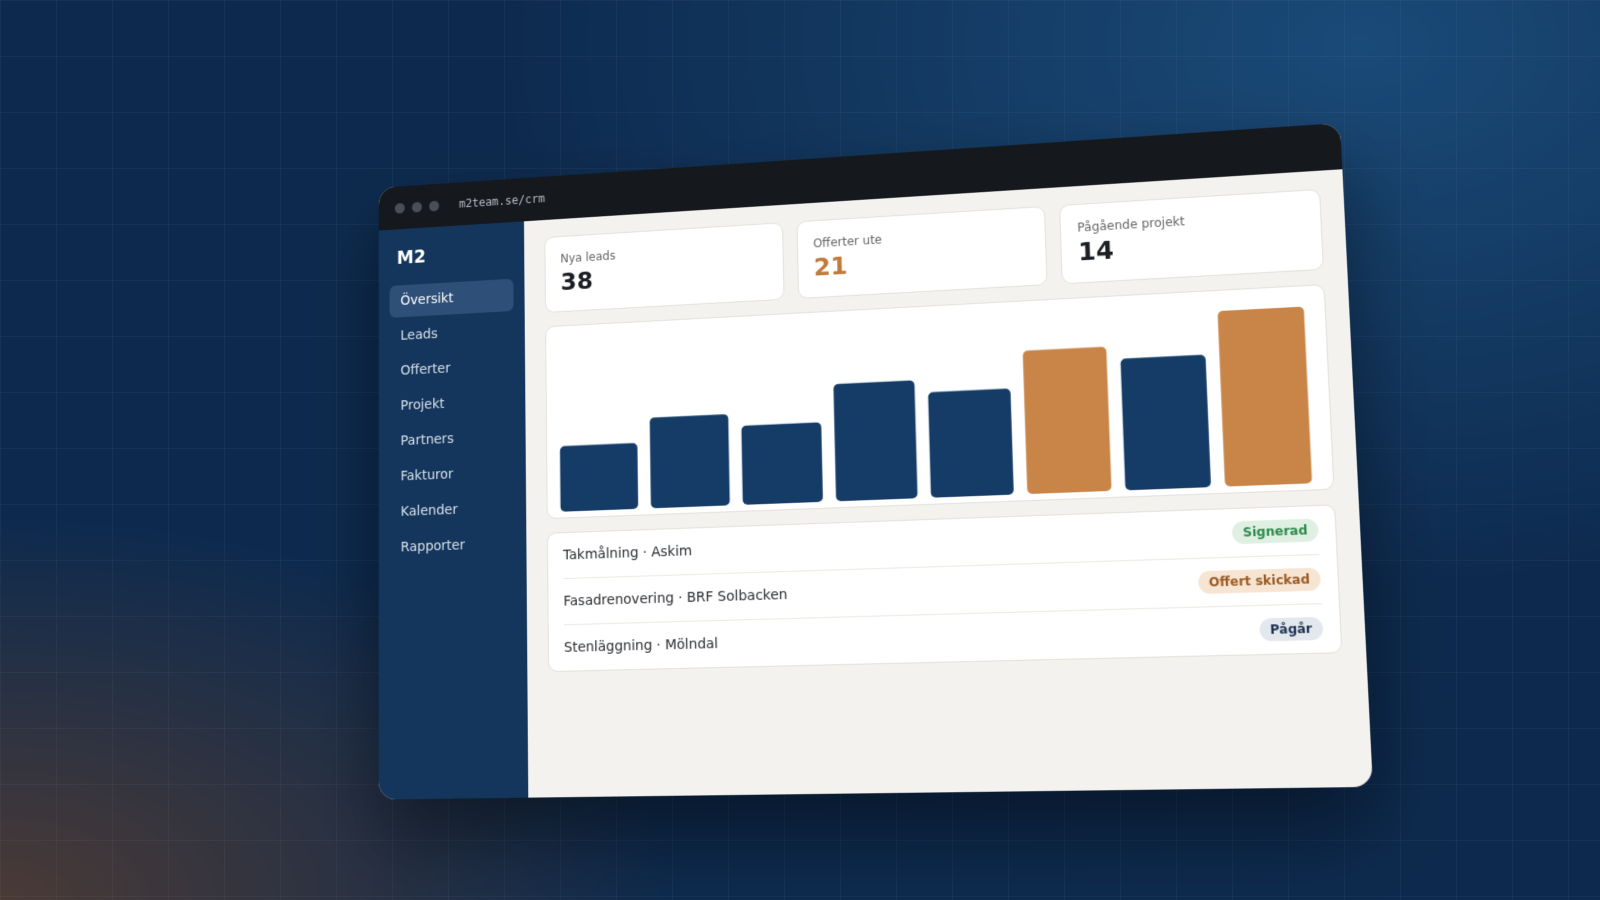  What do you see at coordinates (451, 298) in the screenshot?
I see `nav-item: Översikt` at bounding box center [451, 298].